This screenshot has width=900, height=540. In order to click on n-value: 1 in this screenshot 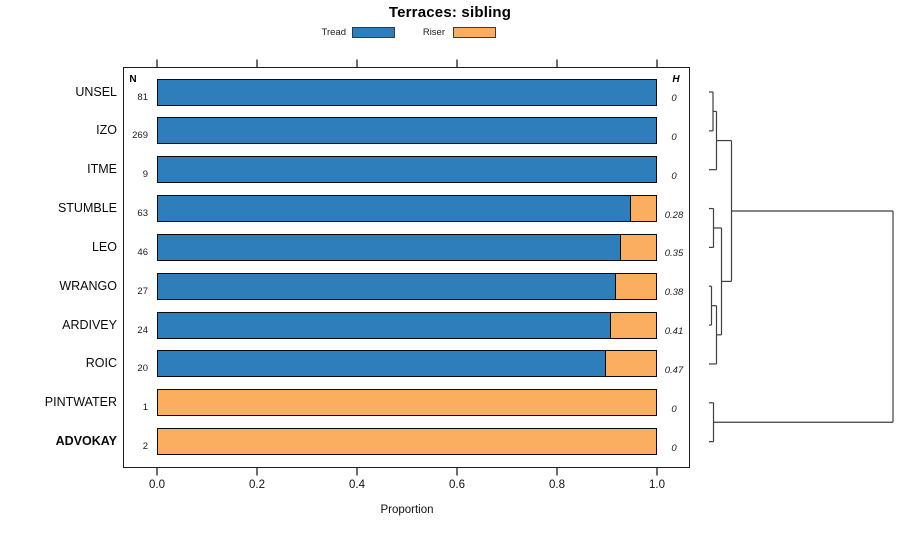, I will do `click(145, 408)`.